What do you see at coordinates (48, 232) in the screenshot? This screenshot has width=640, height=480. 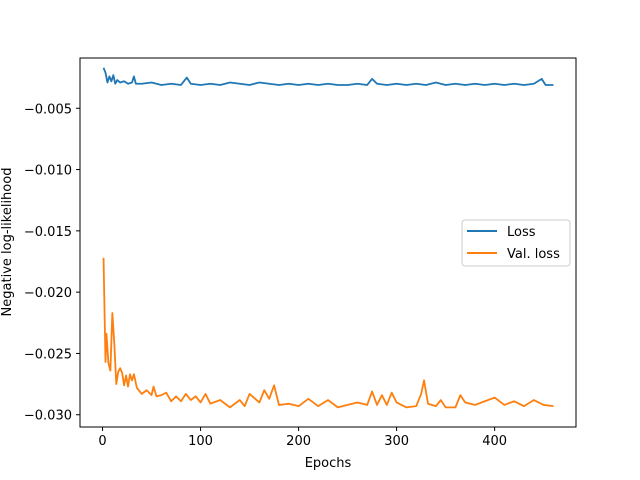 I see `y-tick-label: −0.015` at bounding box center [48, 232].